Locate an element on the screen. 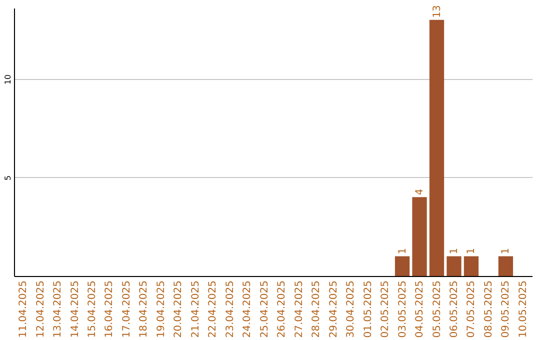  x-tick-label: 11.04.2025 is located at coordinates (24, 309).